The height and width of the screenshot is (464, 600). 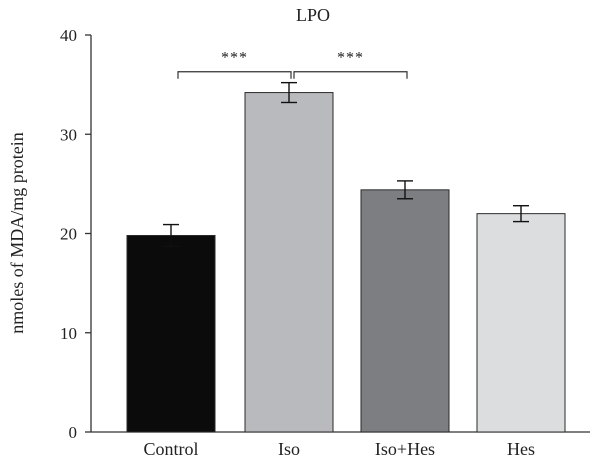 I want to click on bar-hes, so click(x=521, y=323).